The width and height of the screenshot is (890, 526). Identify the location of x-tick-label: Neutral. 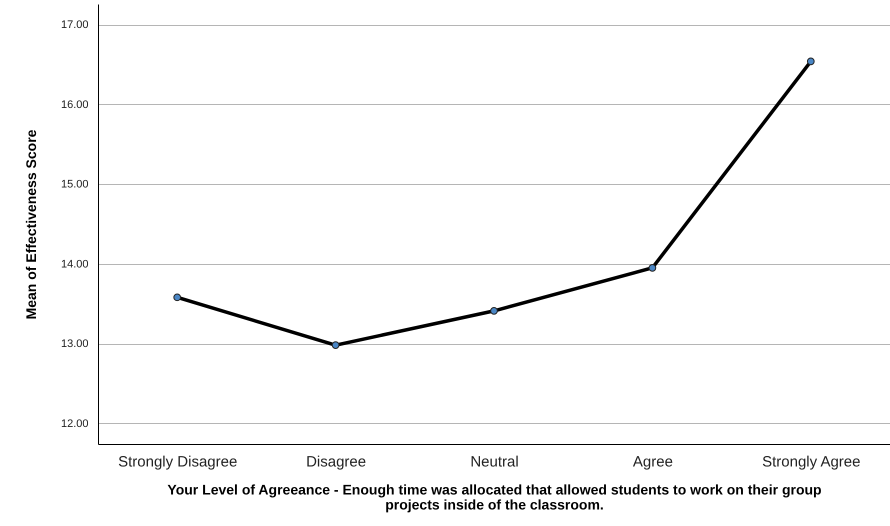
(494, 462).